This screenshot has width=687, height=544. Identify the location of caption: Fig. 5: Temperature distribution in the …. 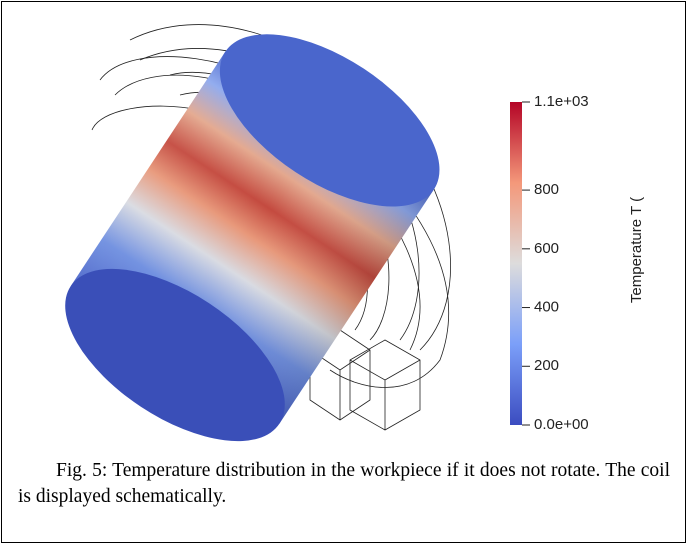
(344, 483).